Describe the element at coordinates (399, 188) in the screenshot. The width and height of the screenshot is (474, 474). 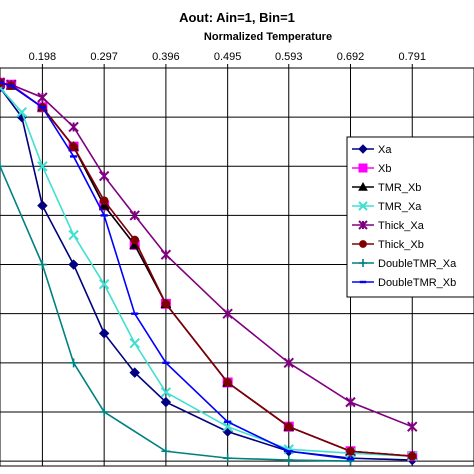
I see `legend-label: TMR_Xb` at that location.